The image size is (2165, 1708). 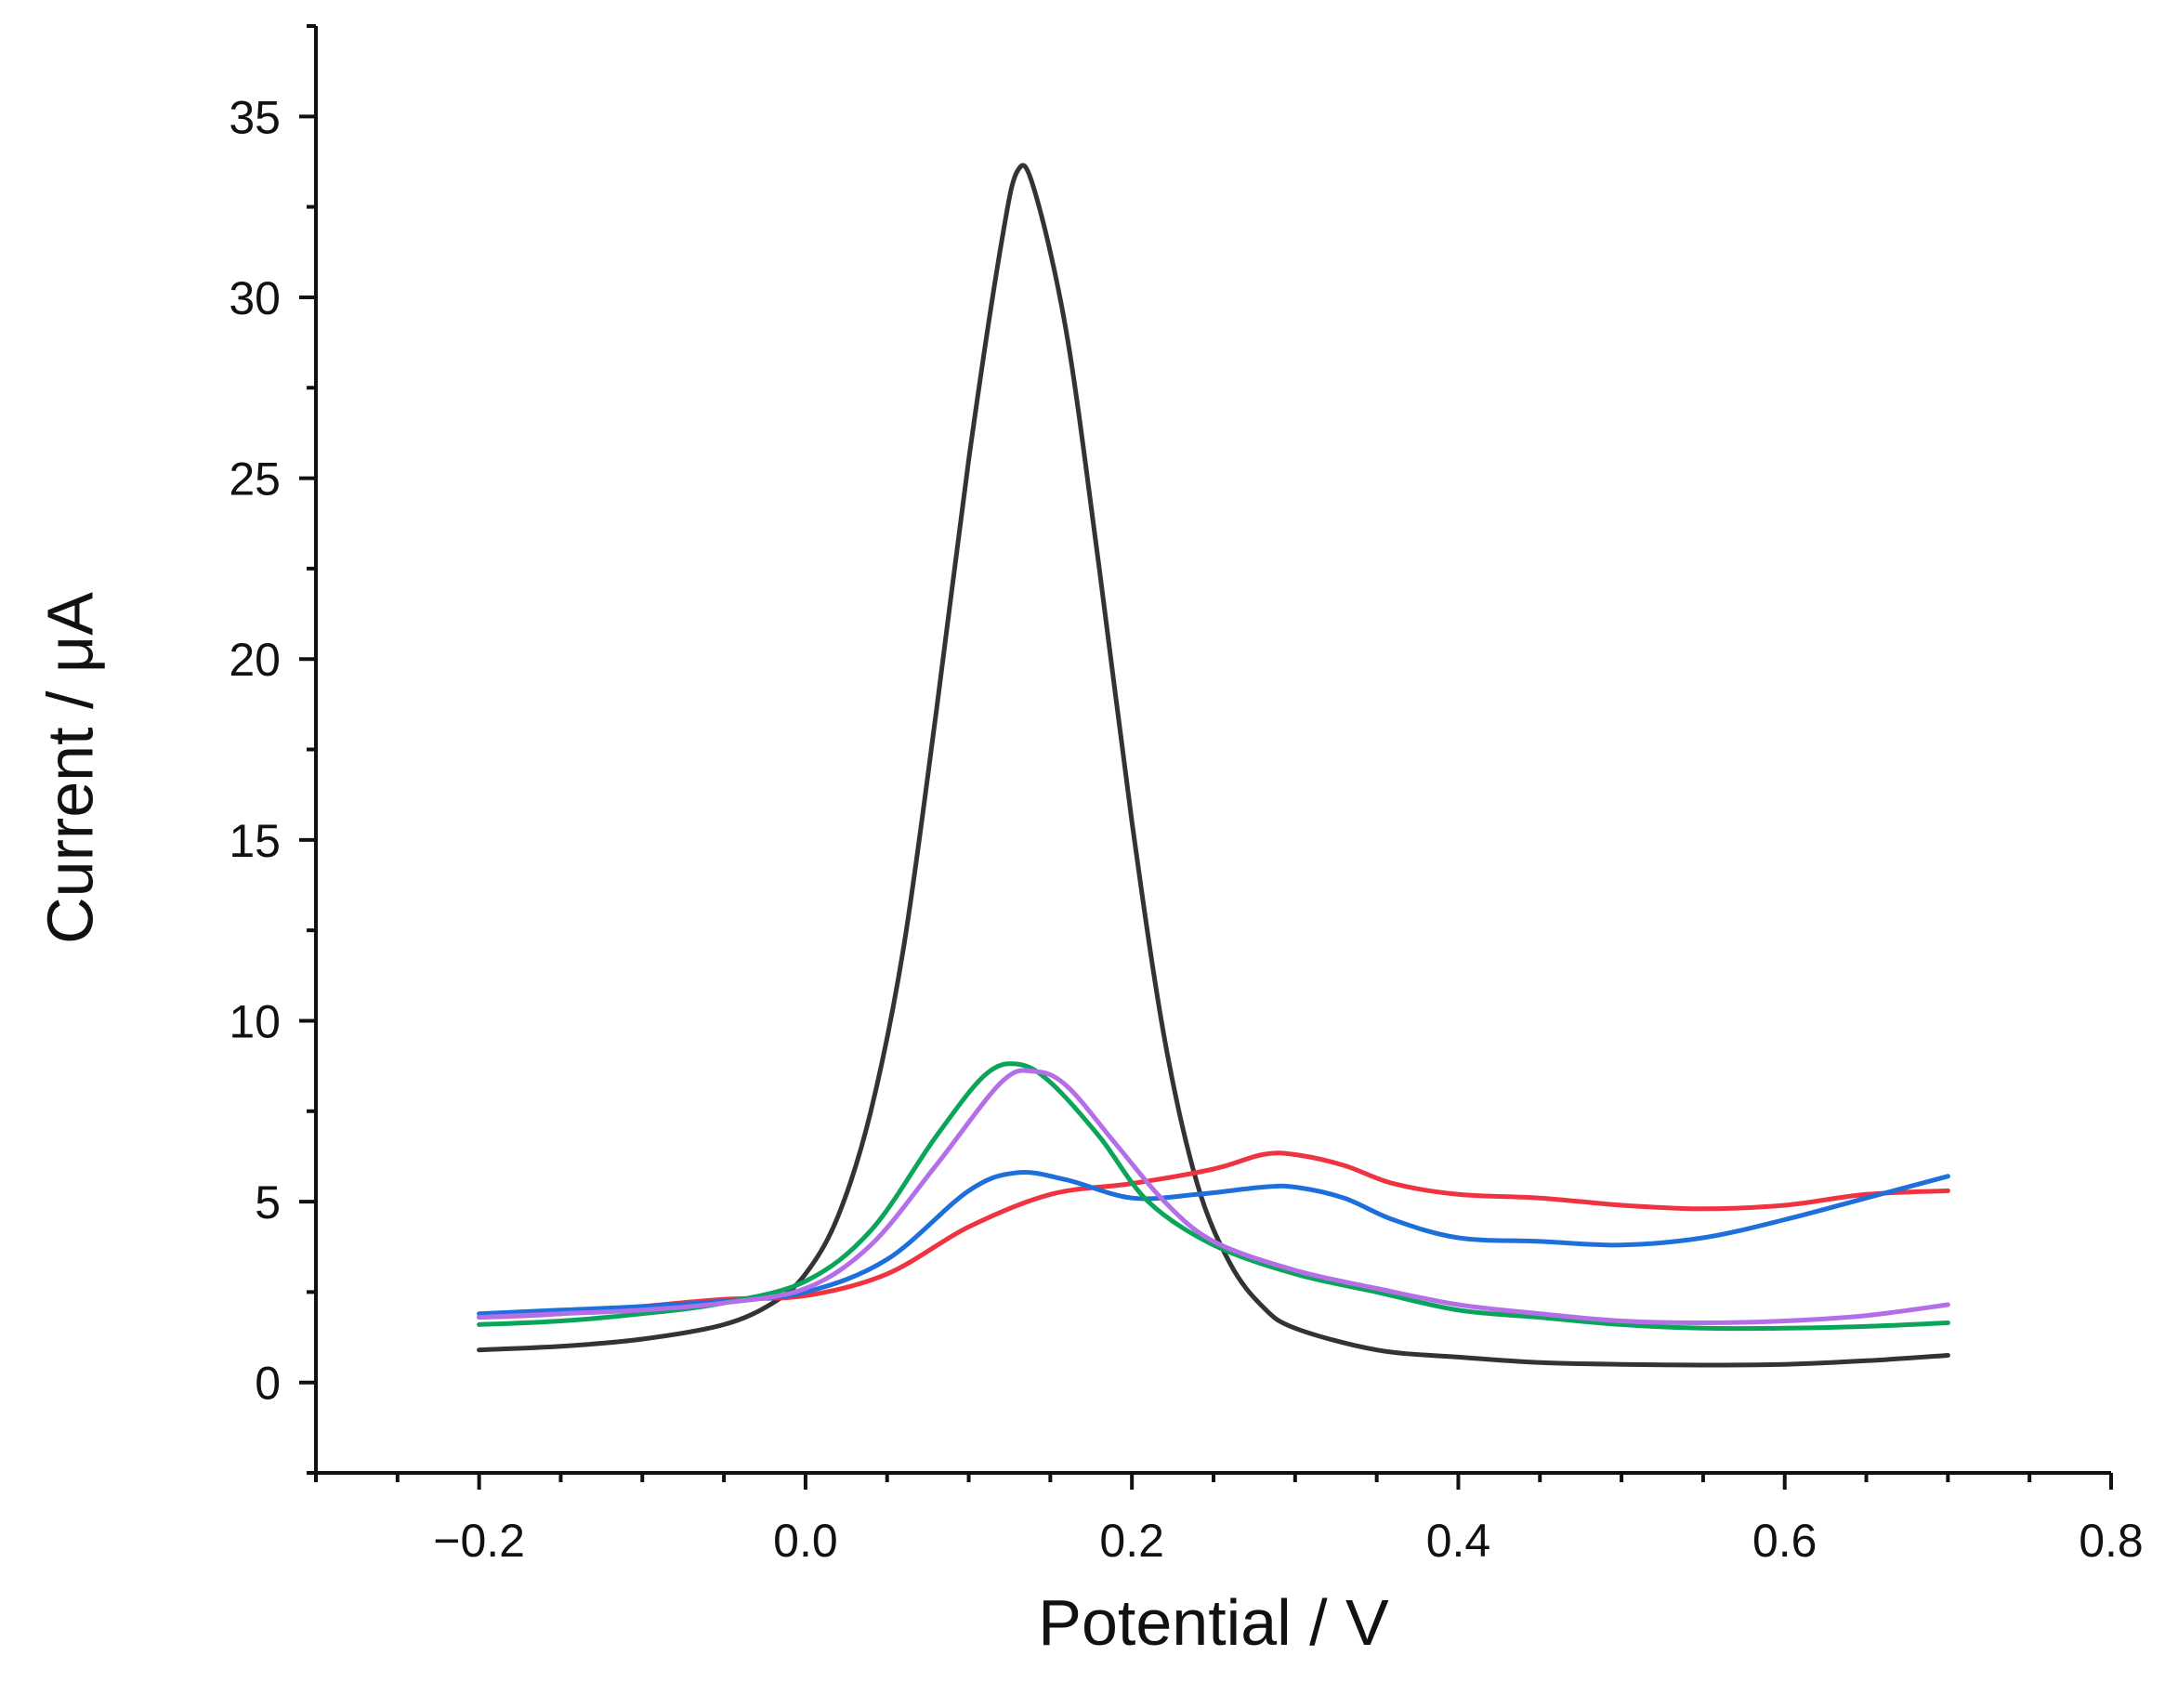 What do you see at coordinates (255, 479) in the screenshot?
I see `y-tick-label: 25` at bounding box center [255, 479].